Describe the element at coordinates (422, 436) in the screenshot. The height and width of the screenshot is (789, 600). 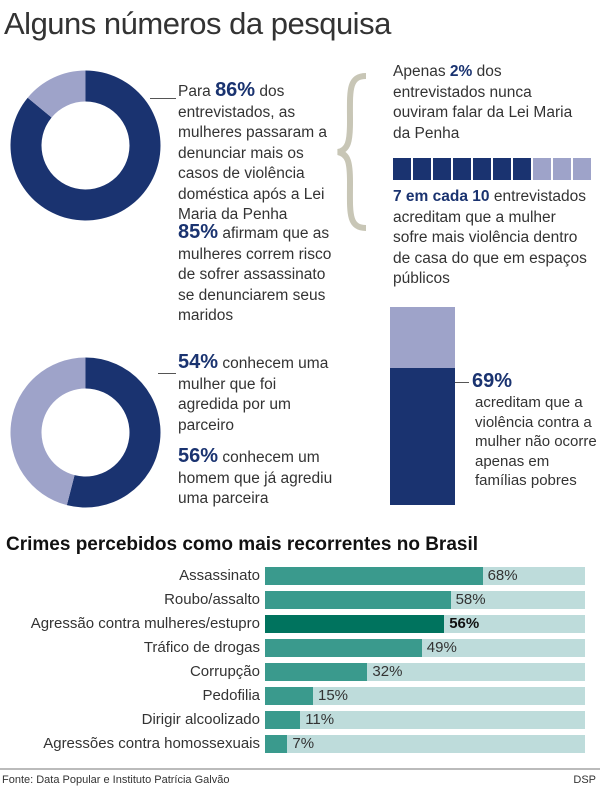
I see `bar-fill` at that location.